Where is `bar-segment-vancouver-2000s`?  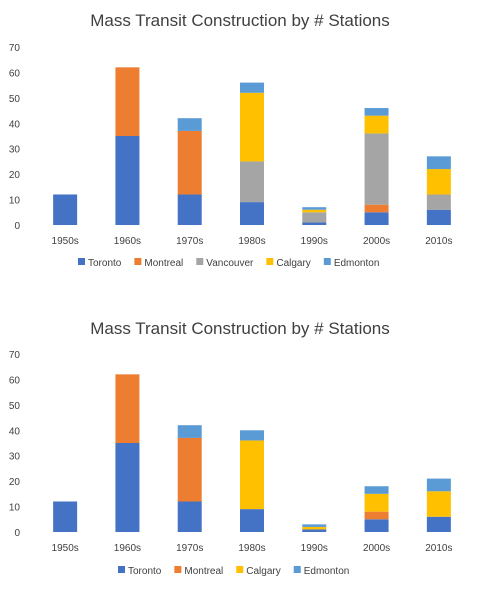
bar-segment-vancouver-2000s is located at coordinates (376, 169).